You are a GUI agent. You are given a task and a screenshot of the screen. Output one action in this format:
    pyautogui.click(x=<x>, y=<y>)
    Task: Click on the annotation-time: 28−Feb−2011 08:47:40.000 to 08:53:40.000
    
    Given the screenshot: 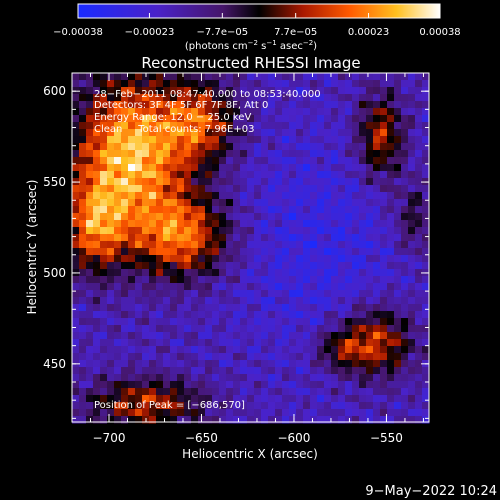 What is the action you would take?
    pyautogui.click(x=207, y=94)
    